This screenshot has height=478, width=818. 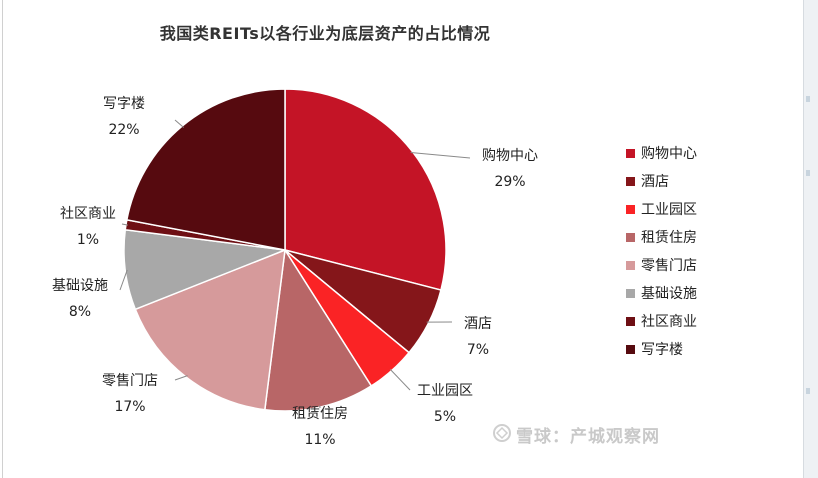 I want to click on window-left-border, so click(x=2, y=239).